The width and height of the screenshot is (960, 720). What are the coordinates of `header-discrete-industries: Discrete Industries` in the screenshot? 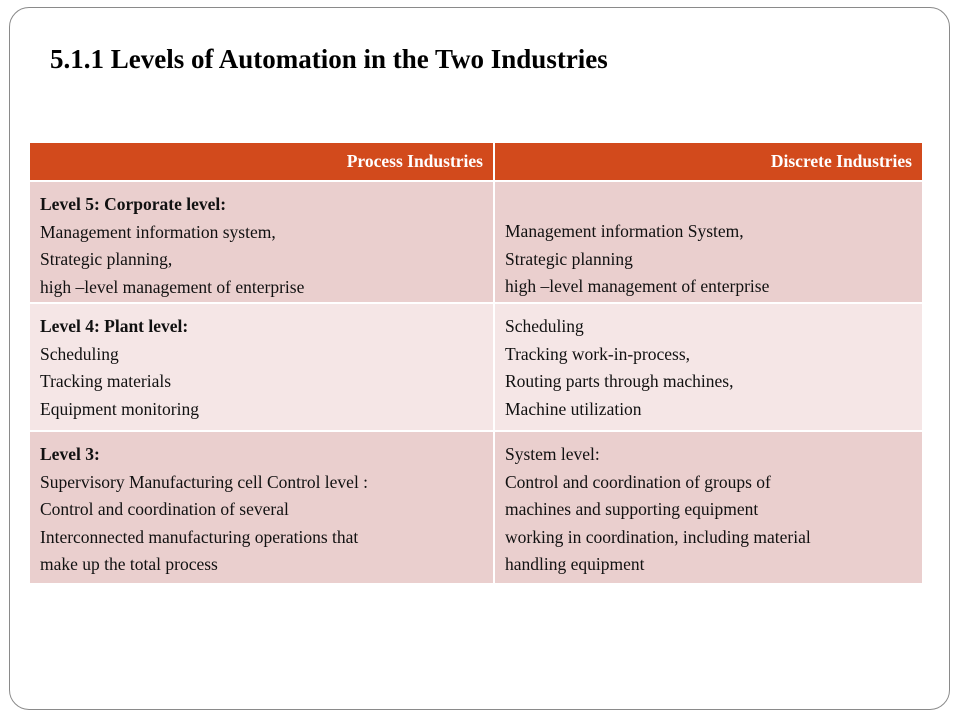 It's located at (707, 162).